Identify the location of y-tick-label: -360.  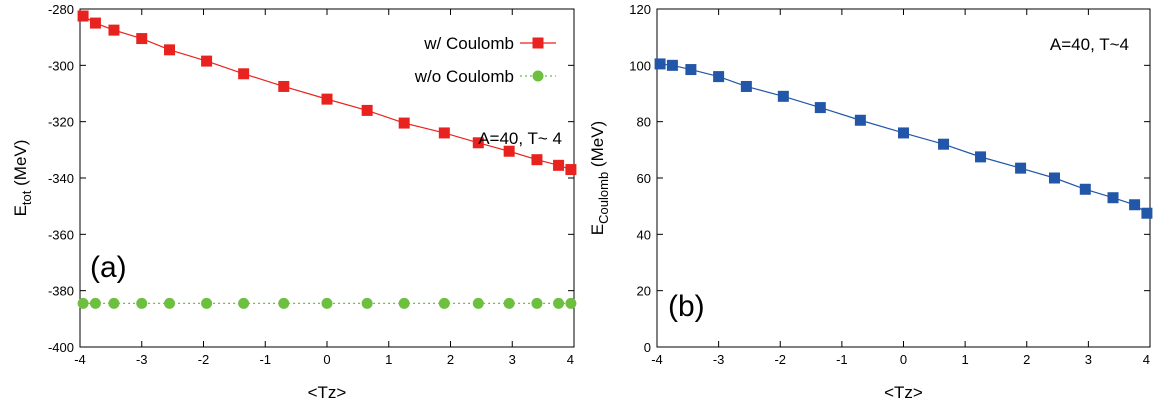
(61, 234).